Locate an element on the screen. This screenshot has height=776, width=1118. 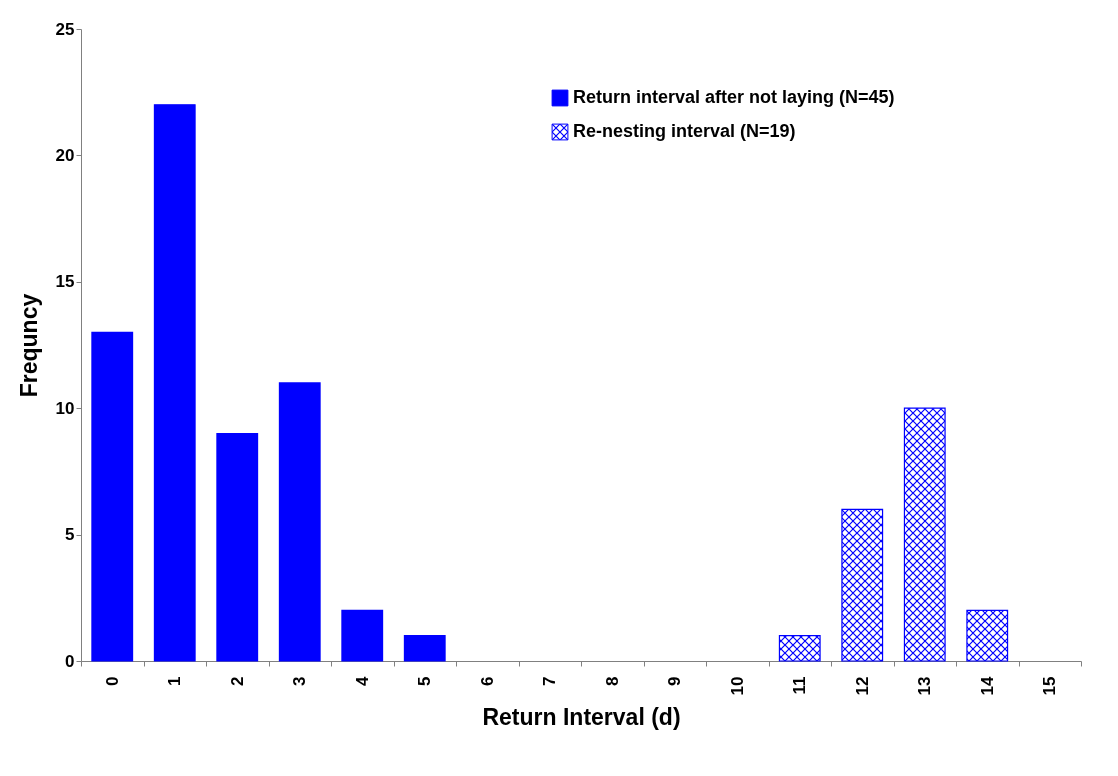
y-tick-label: 5 is located at coordinates (70, 535).